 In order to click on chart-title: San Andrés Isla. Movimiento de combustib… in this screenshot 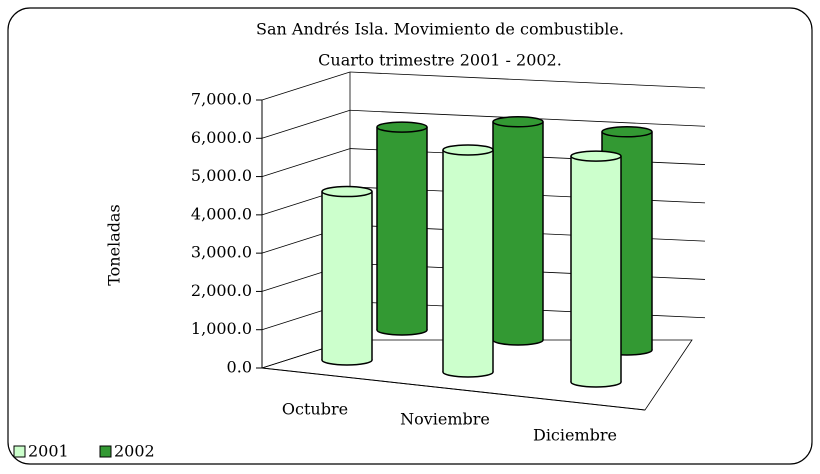, I will do `click(440, 29)`.